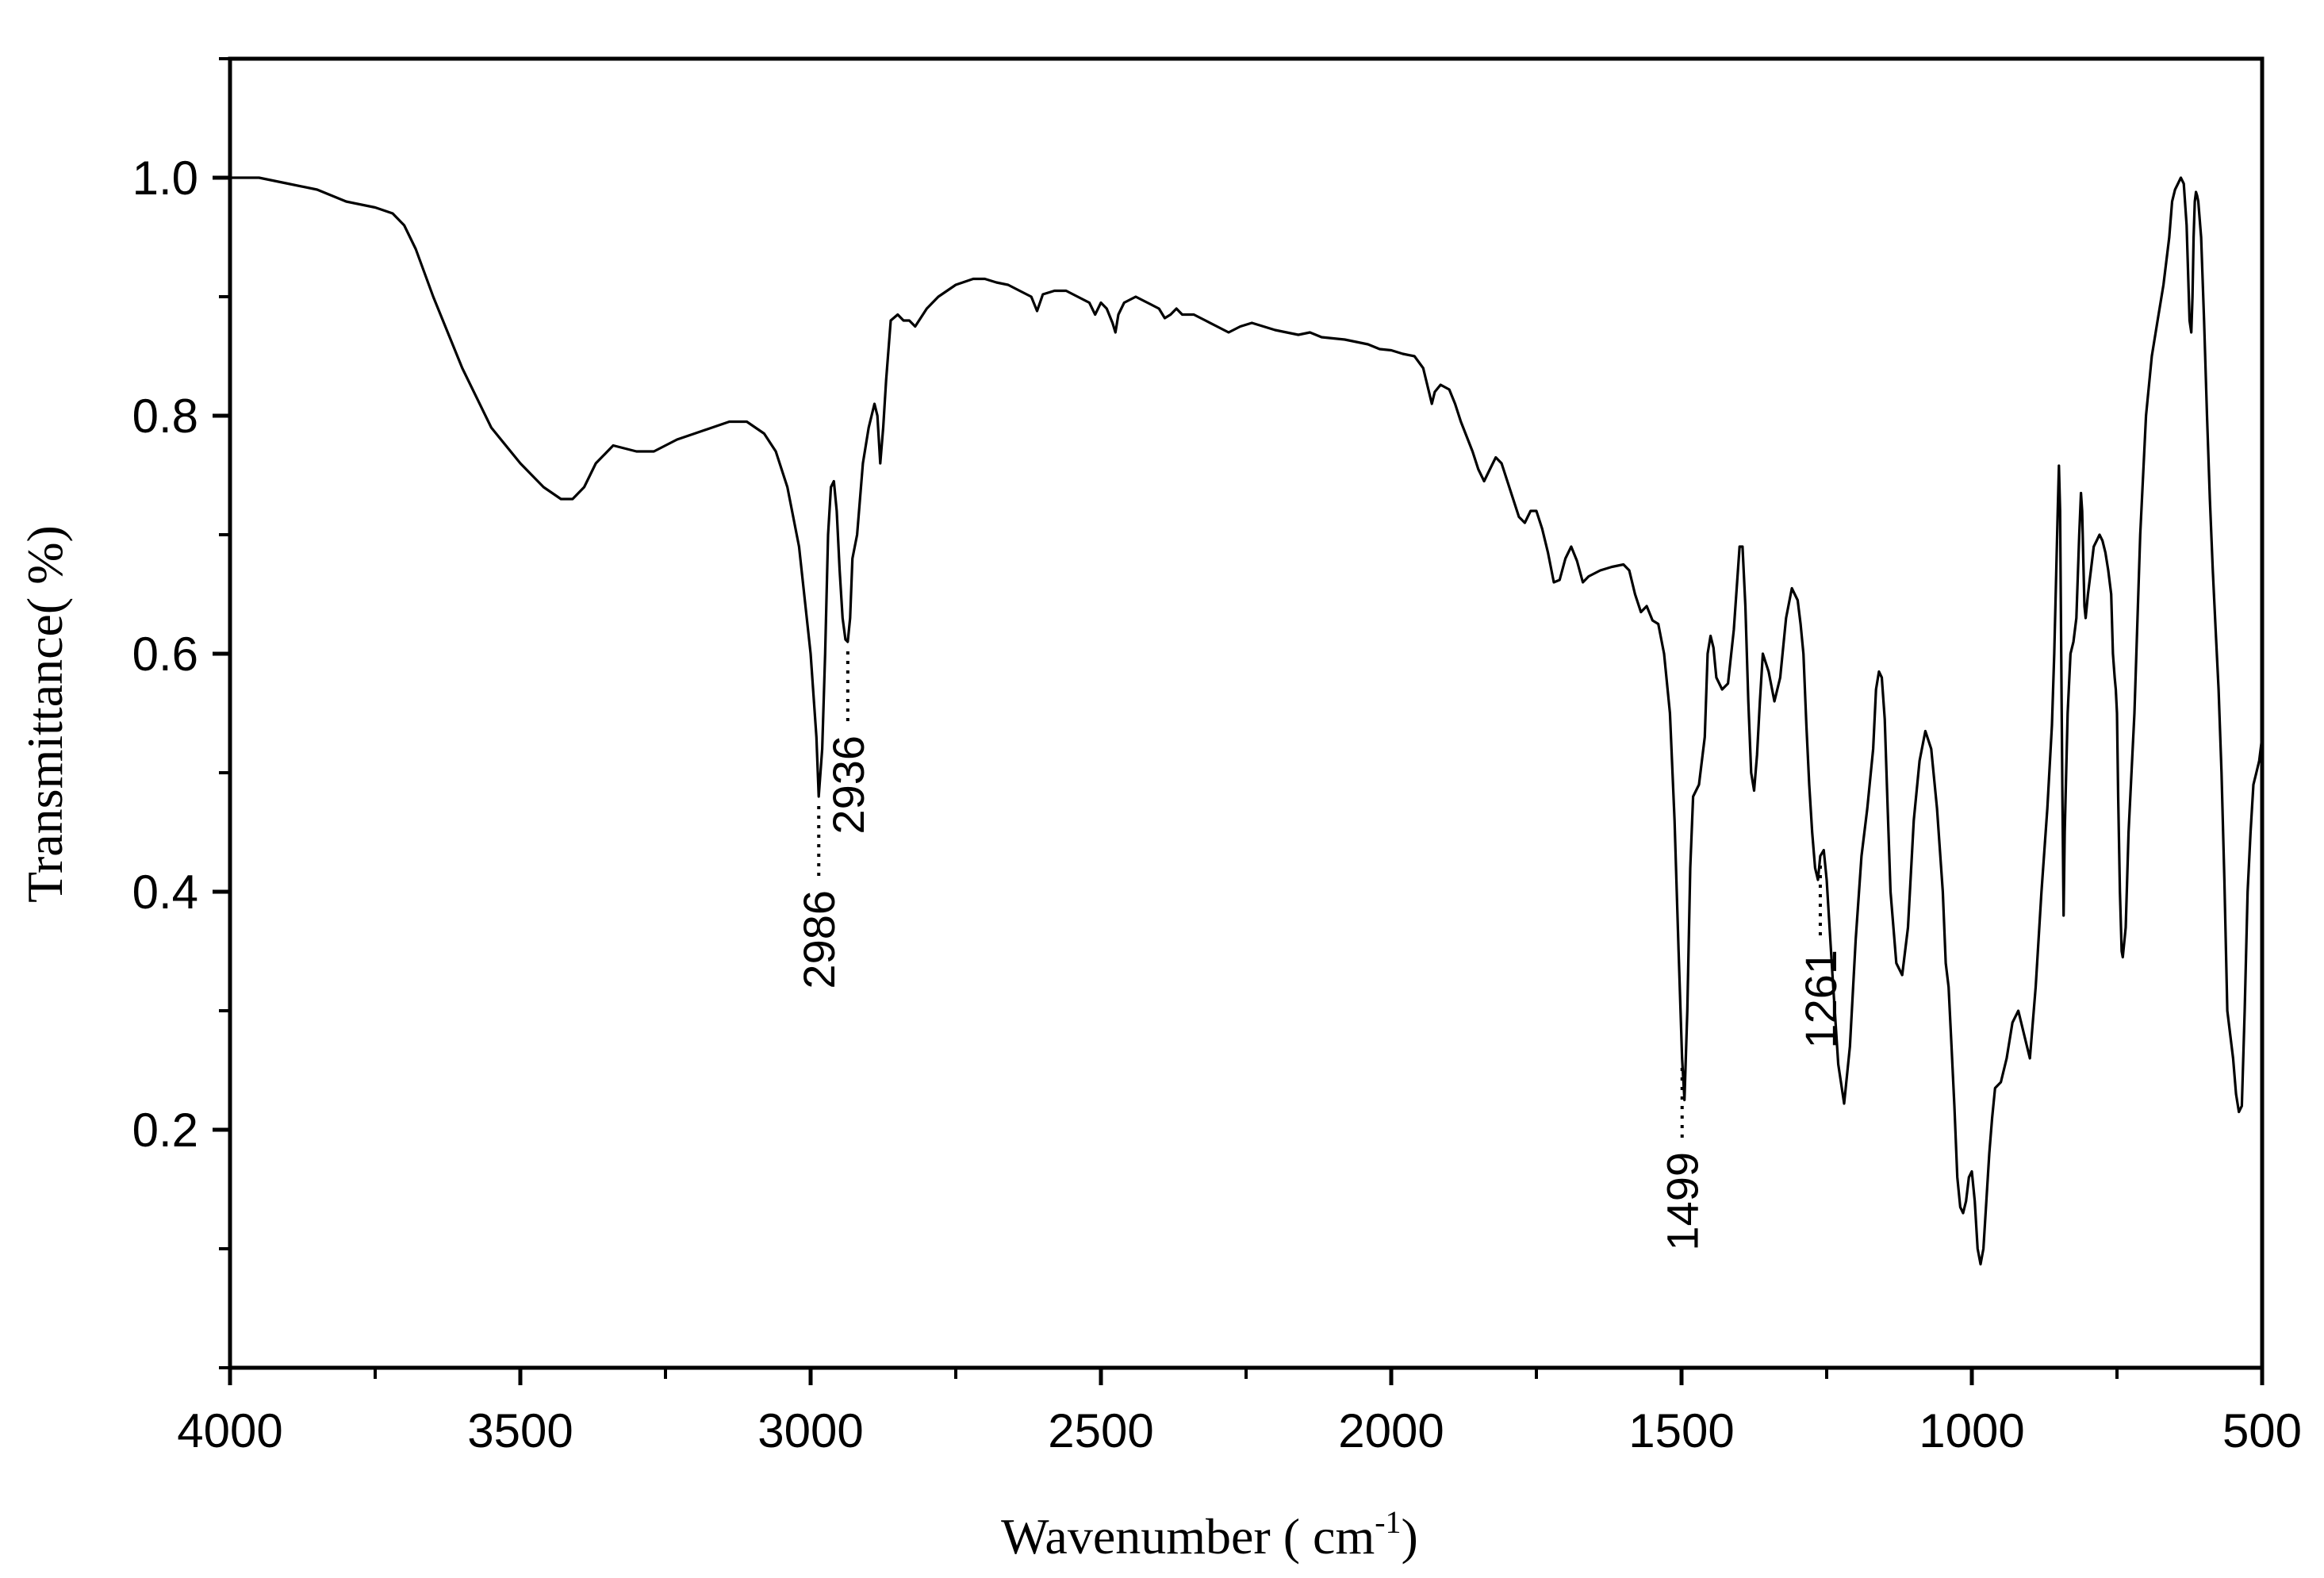 The height and width of the screenshot is (1578, 2324). What do you see at coordinates (1239, 1412) in the screenshot?
I see `x-axis-ticks: 4000 3500 3000 2500 2000 1500 1000 500` at bounding box center [1239, 1412].